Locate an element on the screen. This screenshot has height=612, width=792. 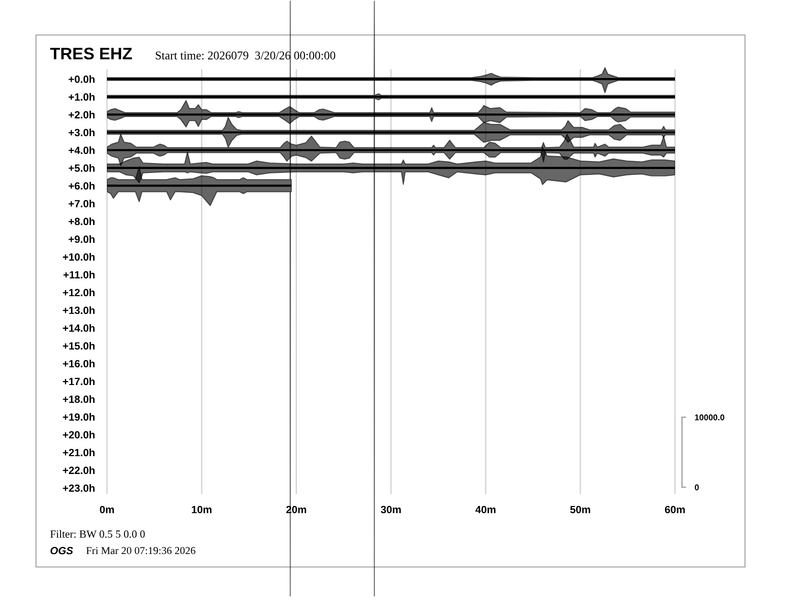
y-tick-label: +16.0h is located at coordinates (78, 364).